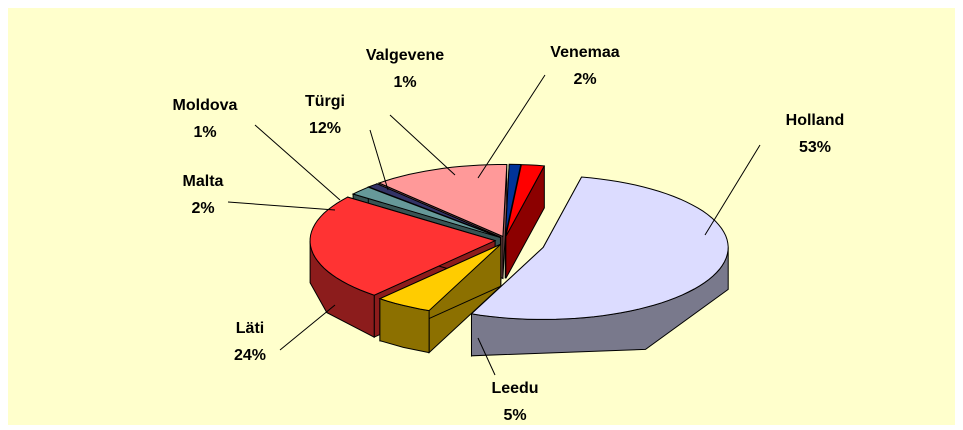  What do you see at coordinates (250, 342) in the screenshot?
I see `data-label: Läti 24%` at bounding box center [250, 342].